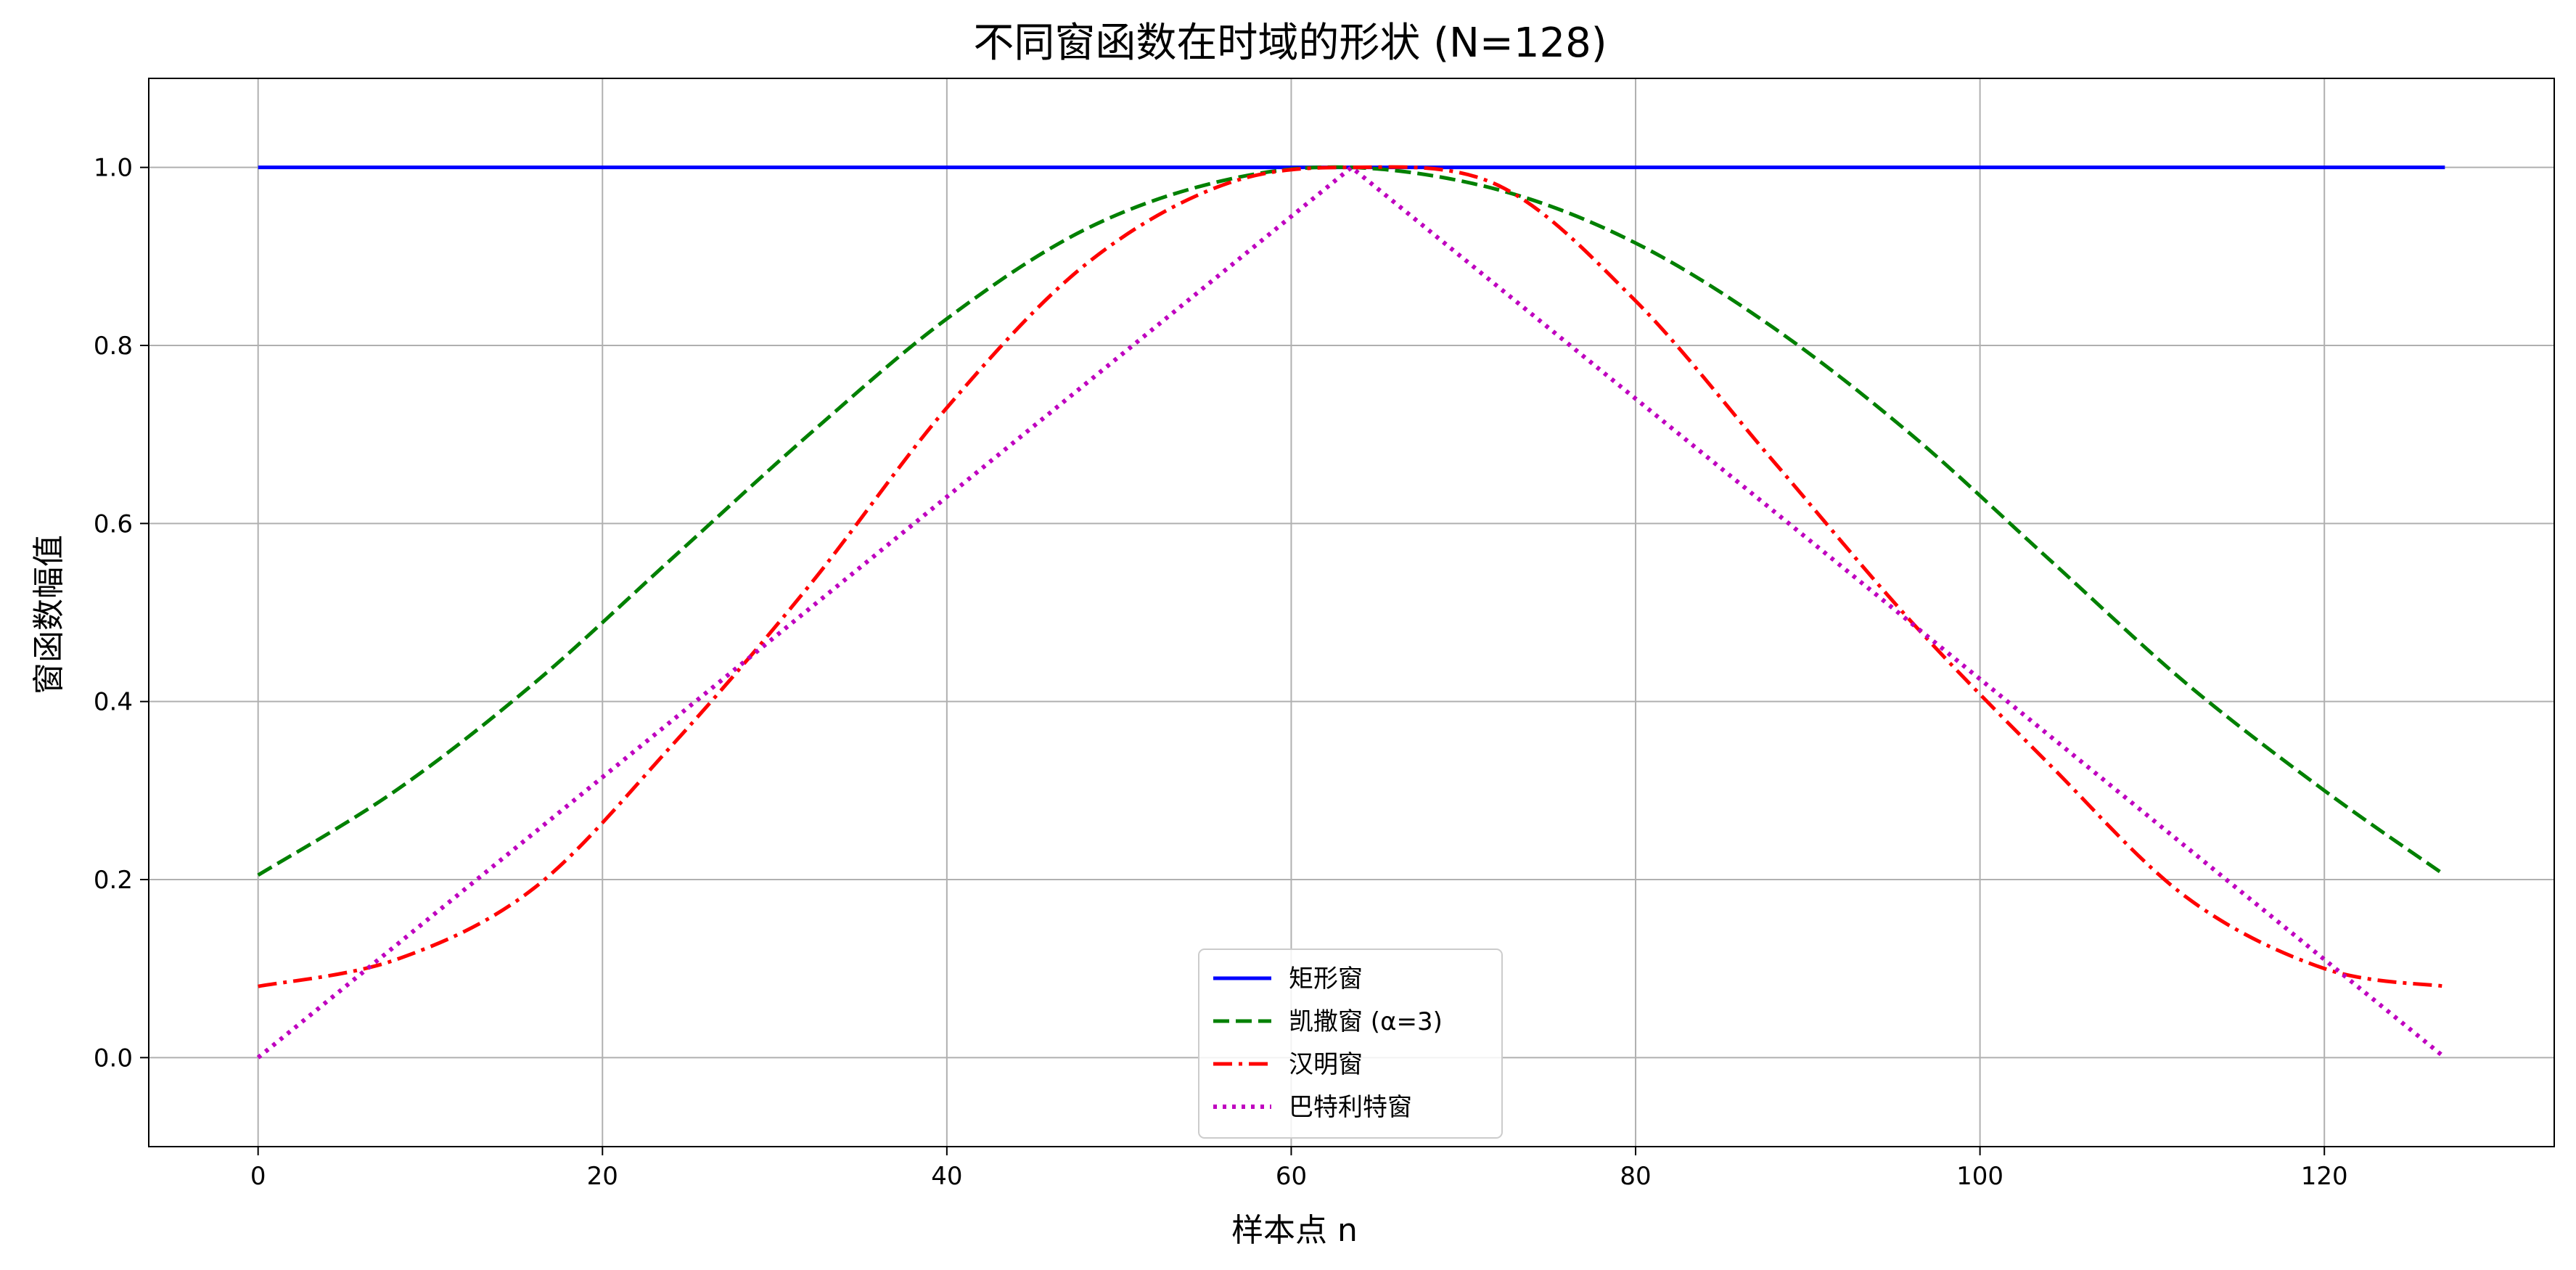 This screenshot has width=2576, height=1270. I want to click on x-tick-label: 100, so click(1979, 1177).